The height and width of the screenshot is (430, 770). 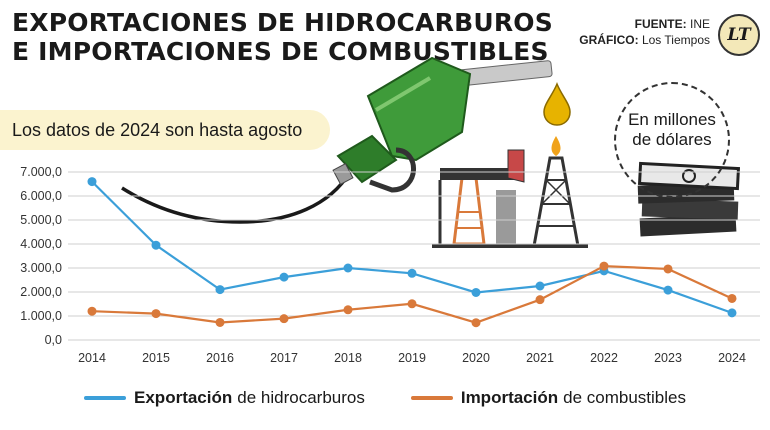 I want to click on oil-drop-icon, so click(x=557, y=104).